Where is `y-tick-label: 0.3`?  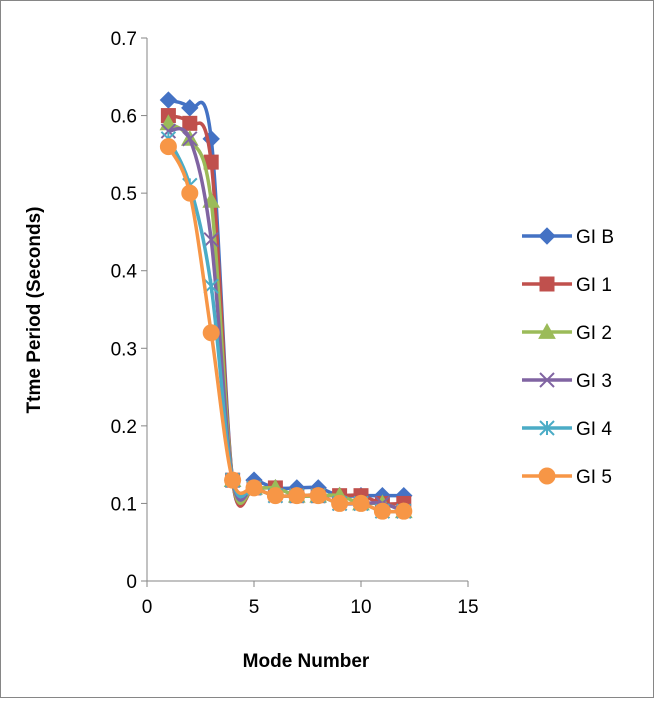
y-tick-label: 0.3 is located at coordinates (124, 349).